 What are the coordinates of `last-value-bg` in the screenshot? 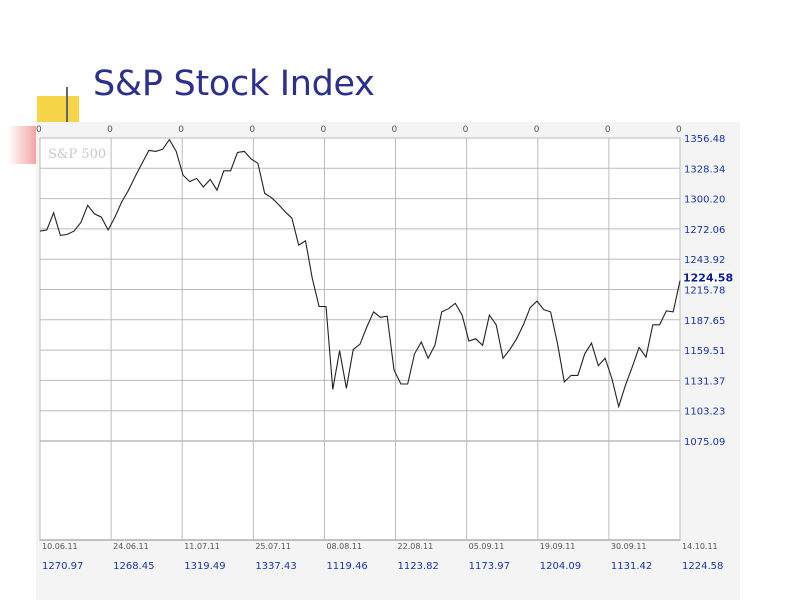 It's located at (706, 277).